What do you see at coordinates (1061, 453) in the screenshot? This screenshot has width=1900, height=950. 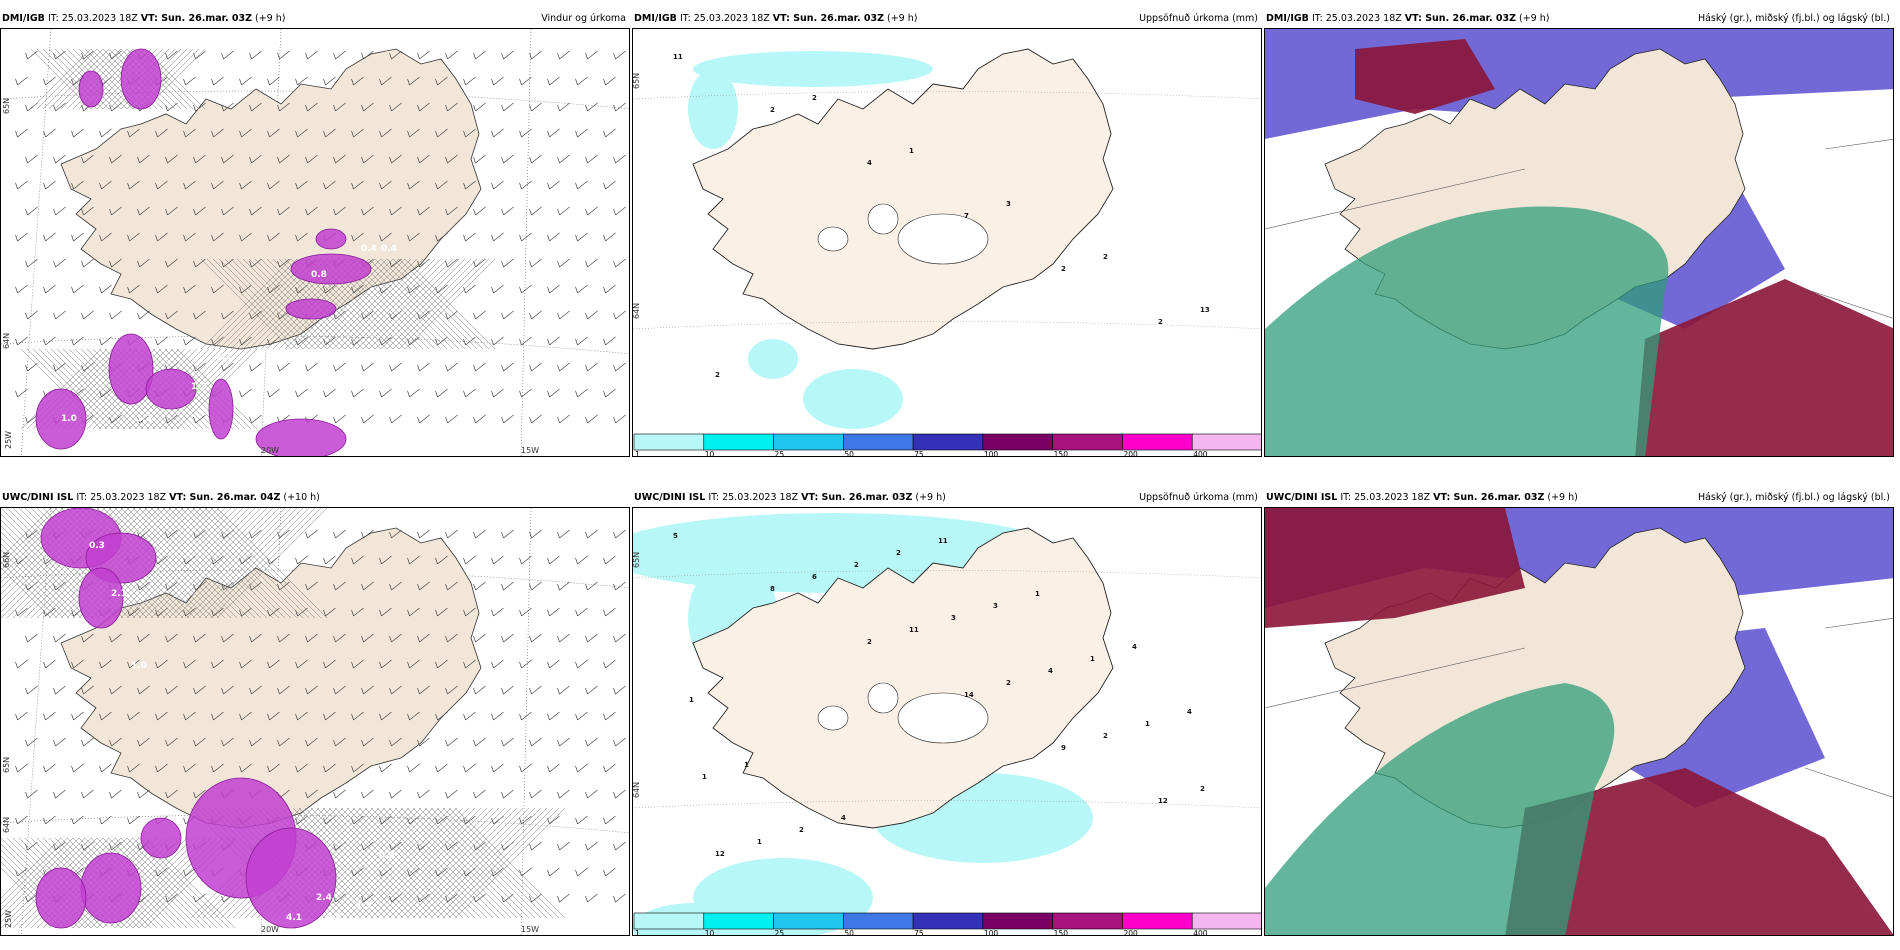 I see `colorbar-tick-label: 150` at bounding box center [1061, 453].